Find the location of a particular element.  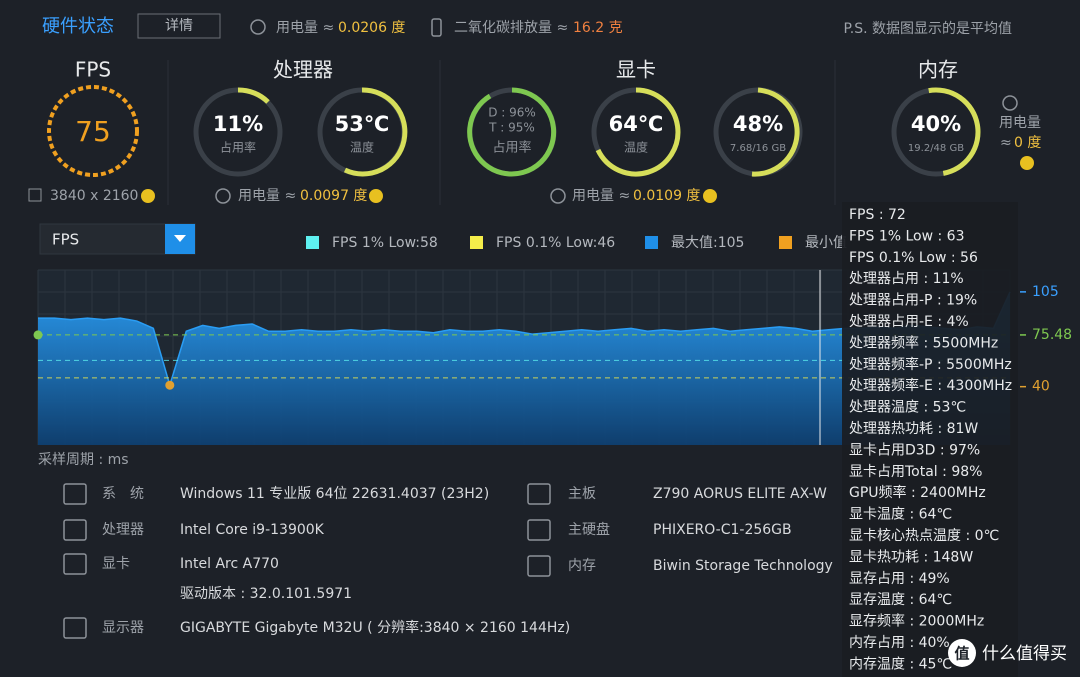

tooltip-line: 处理器占用 : 11% is located at coordinates (906, 279).